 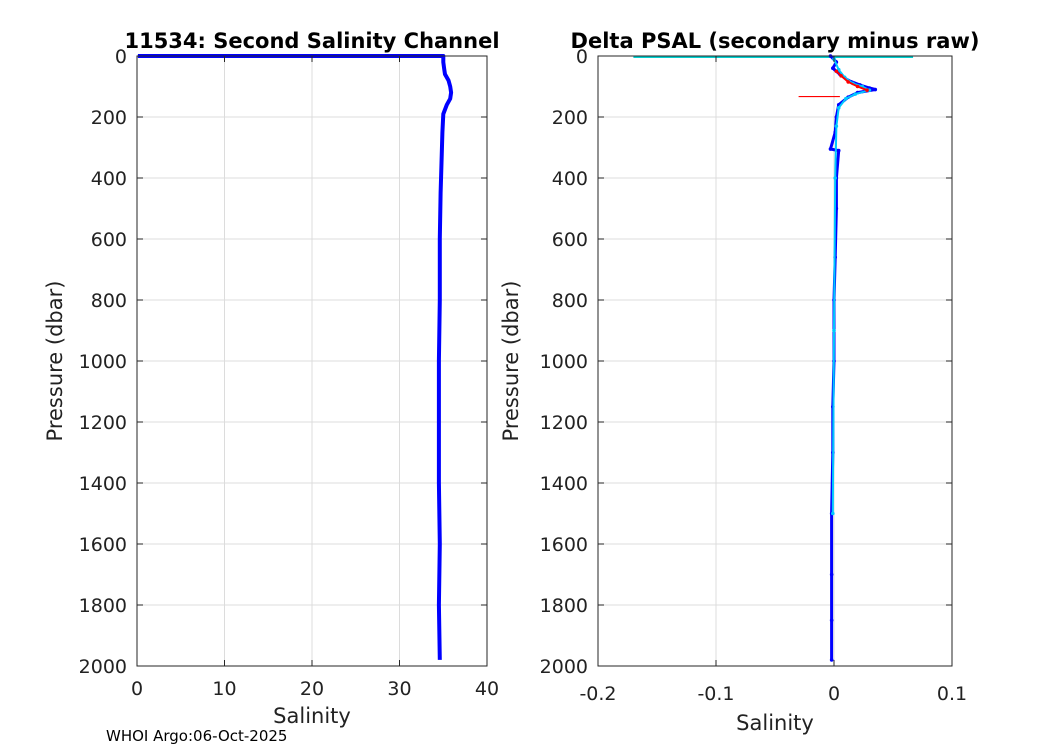 I want to click on salinity-profile-y-tick-label: 600, so click(x=109, y=240).